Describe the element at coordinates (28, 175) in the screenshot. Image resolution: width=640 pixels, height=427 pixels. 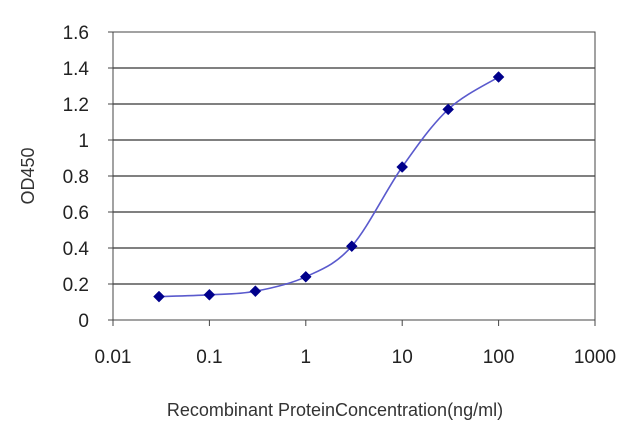
I see `y-axis-title: OD450` at that location.